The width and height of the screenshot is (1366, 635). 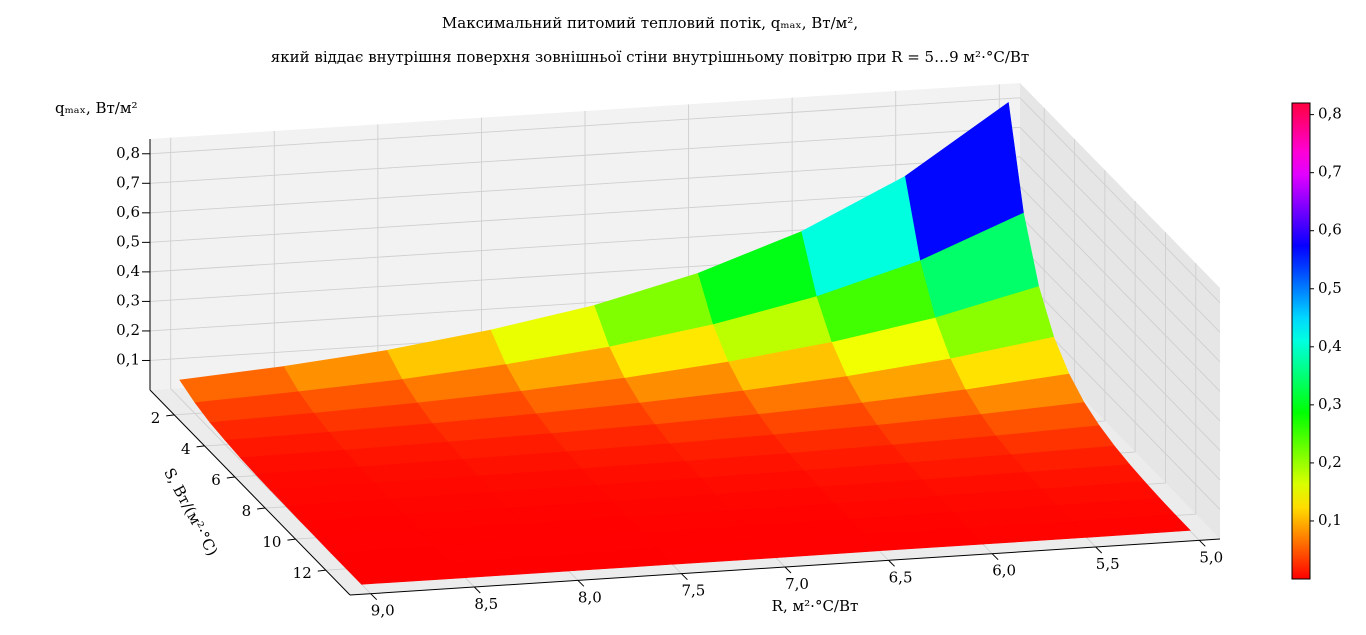 I want to click on colorbar-tick-label: 0,5, so click(x=1330, y=288).